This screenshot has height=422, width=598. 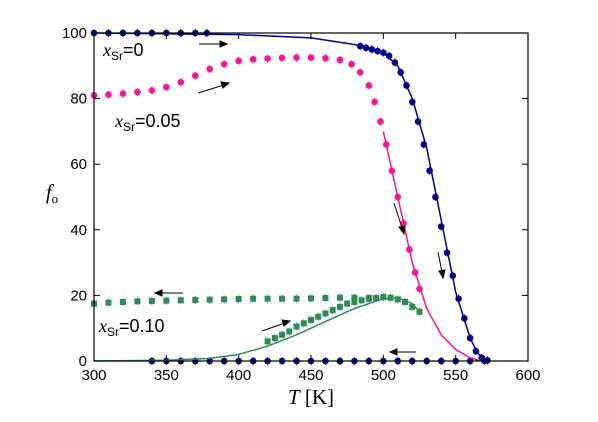 I want to click on arrow-x010-cooling, so click(x=168, y=293).